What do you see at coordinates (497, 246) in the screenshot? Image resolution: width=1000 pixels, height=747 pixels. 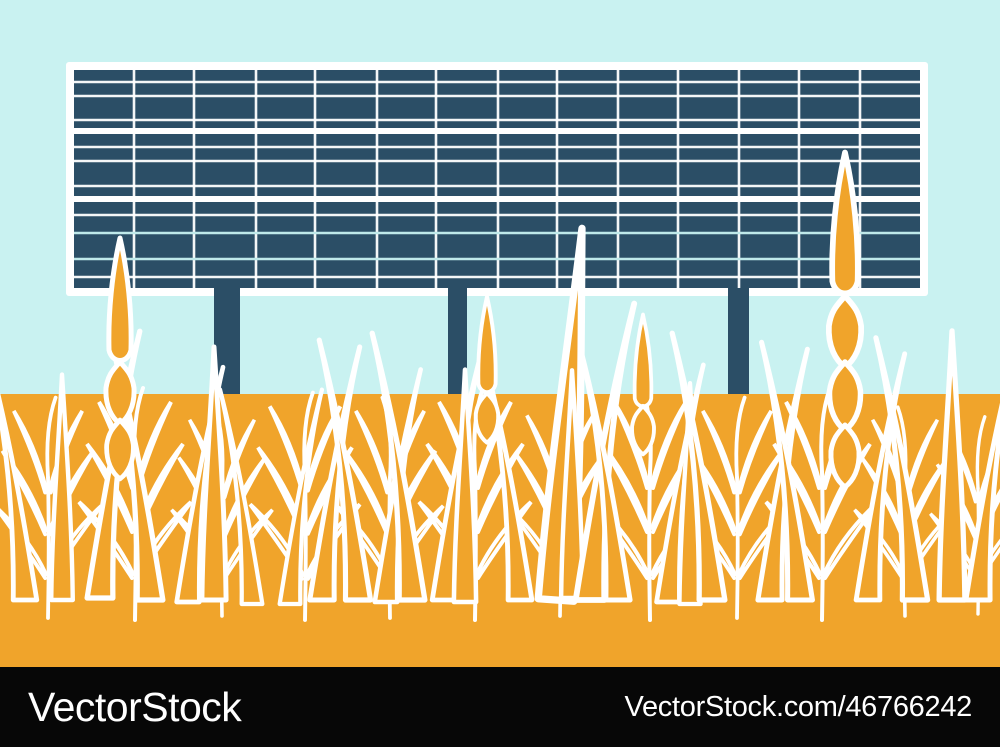 I see `panel-grid-tinted-lines` at bounding box center [497, 246].